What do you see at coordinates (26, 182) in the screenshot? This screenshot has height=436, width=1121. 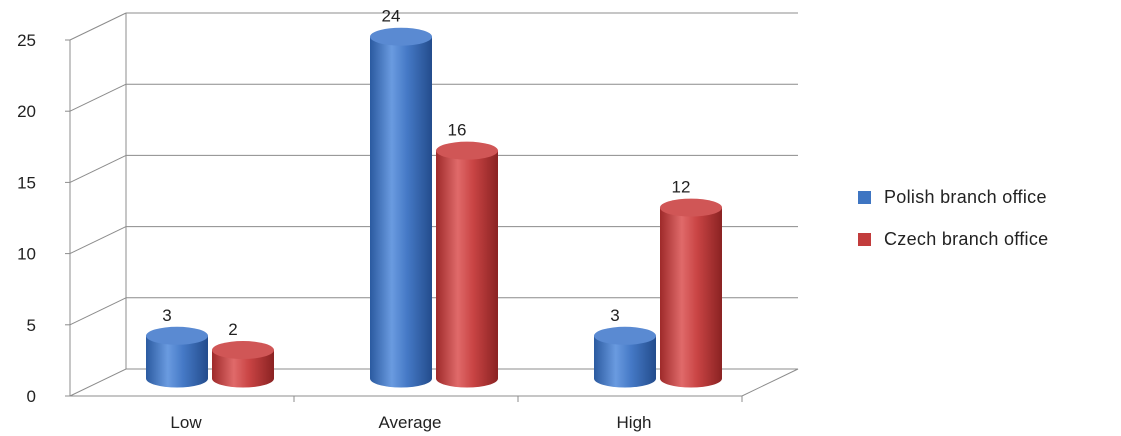 I see `y-tick-label: 15` at bounding box center [26, 182].